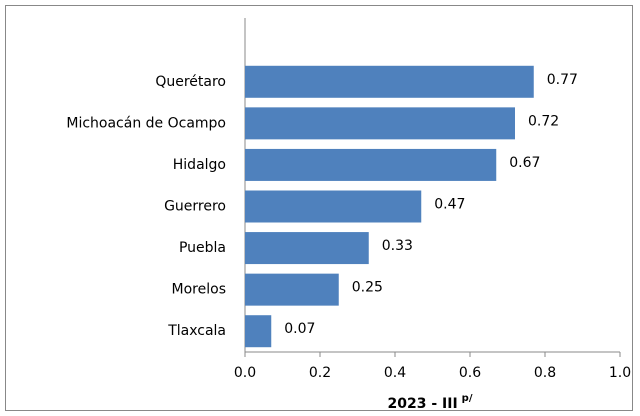 The height and width of the screenshot is (416, 640). Describe the element at coordinates (470, 373) in the screenshot. I see `x-tick-label: 0.6` at that location.